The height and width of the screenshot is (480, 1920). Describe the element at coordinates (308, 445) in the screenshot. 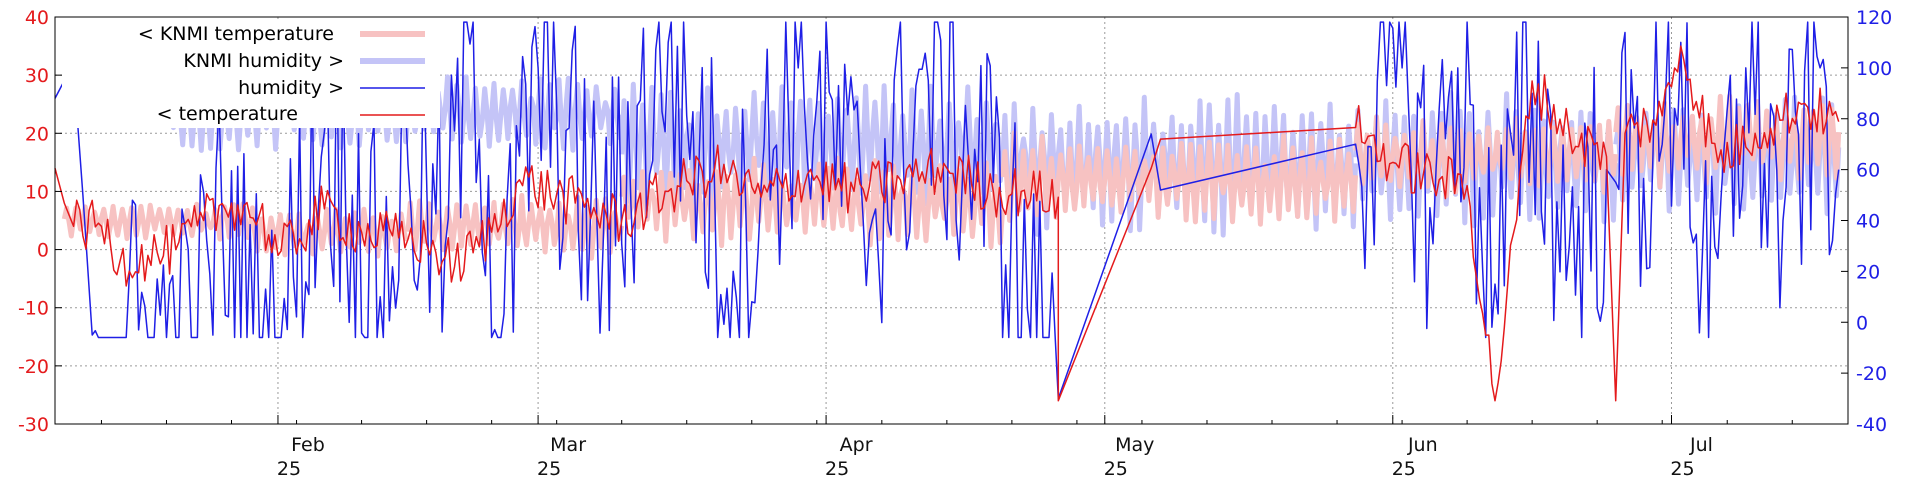

I see `x-tick-label-month: Feb` at that location.